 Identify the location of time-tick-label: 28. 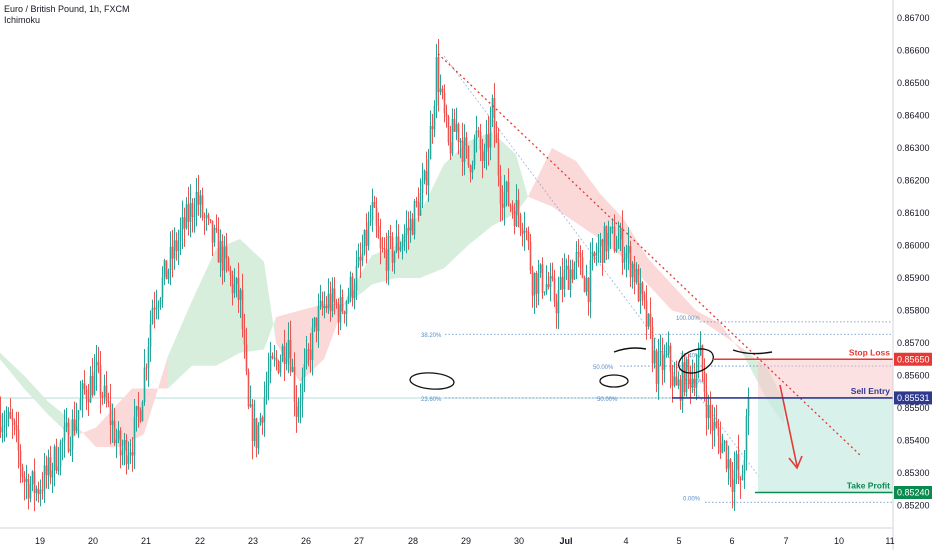
(413, 541).